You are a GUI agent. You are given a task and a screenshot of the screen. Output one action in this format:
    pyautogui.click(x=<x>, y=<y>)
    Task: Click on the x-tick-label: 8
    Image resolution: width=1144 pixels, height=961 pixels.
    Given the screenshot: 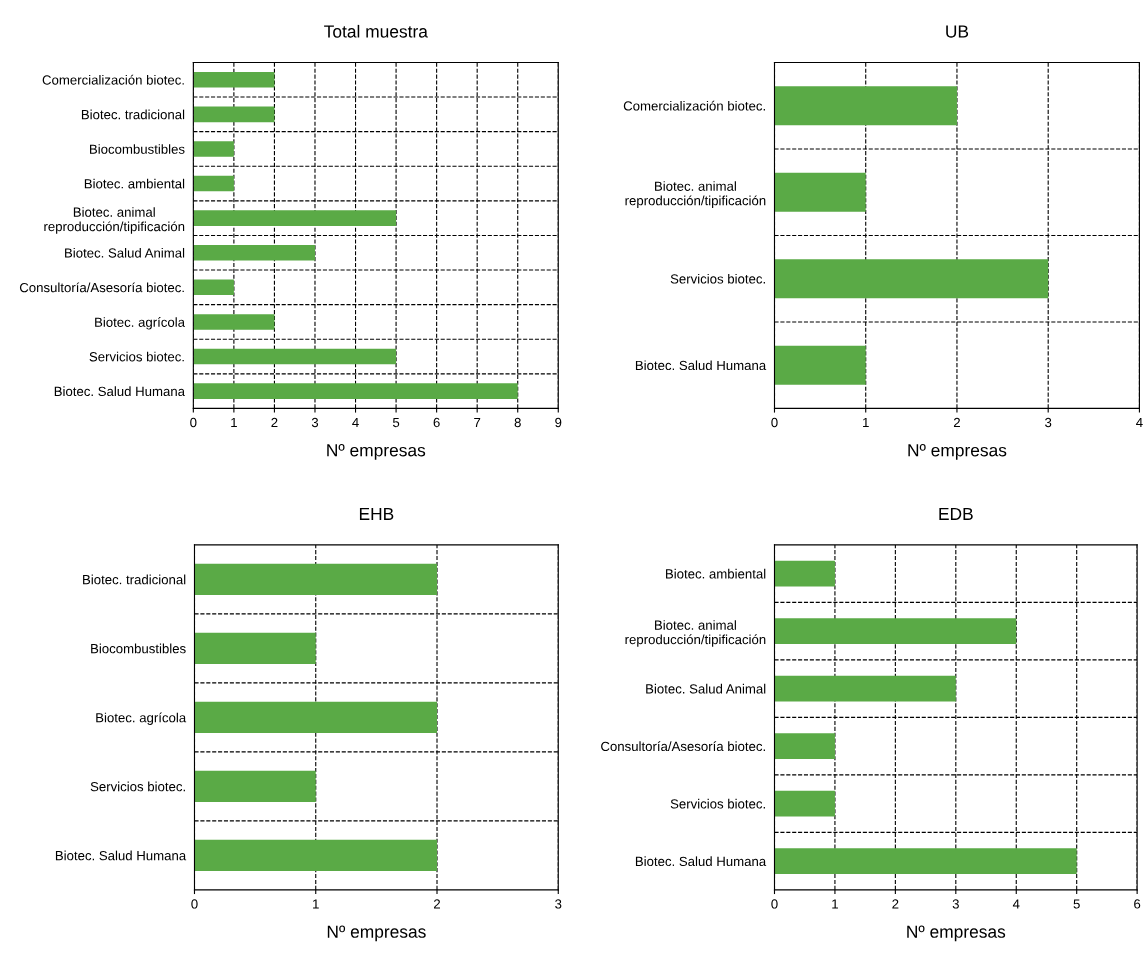 What is the action you would take?
    pyautogui.click(x=517, y=422)
    